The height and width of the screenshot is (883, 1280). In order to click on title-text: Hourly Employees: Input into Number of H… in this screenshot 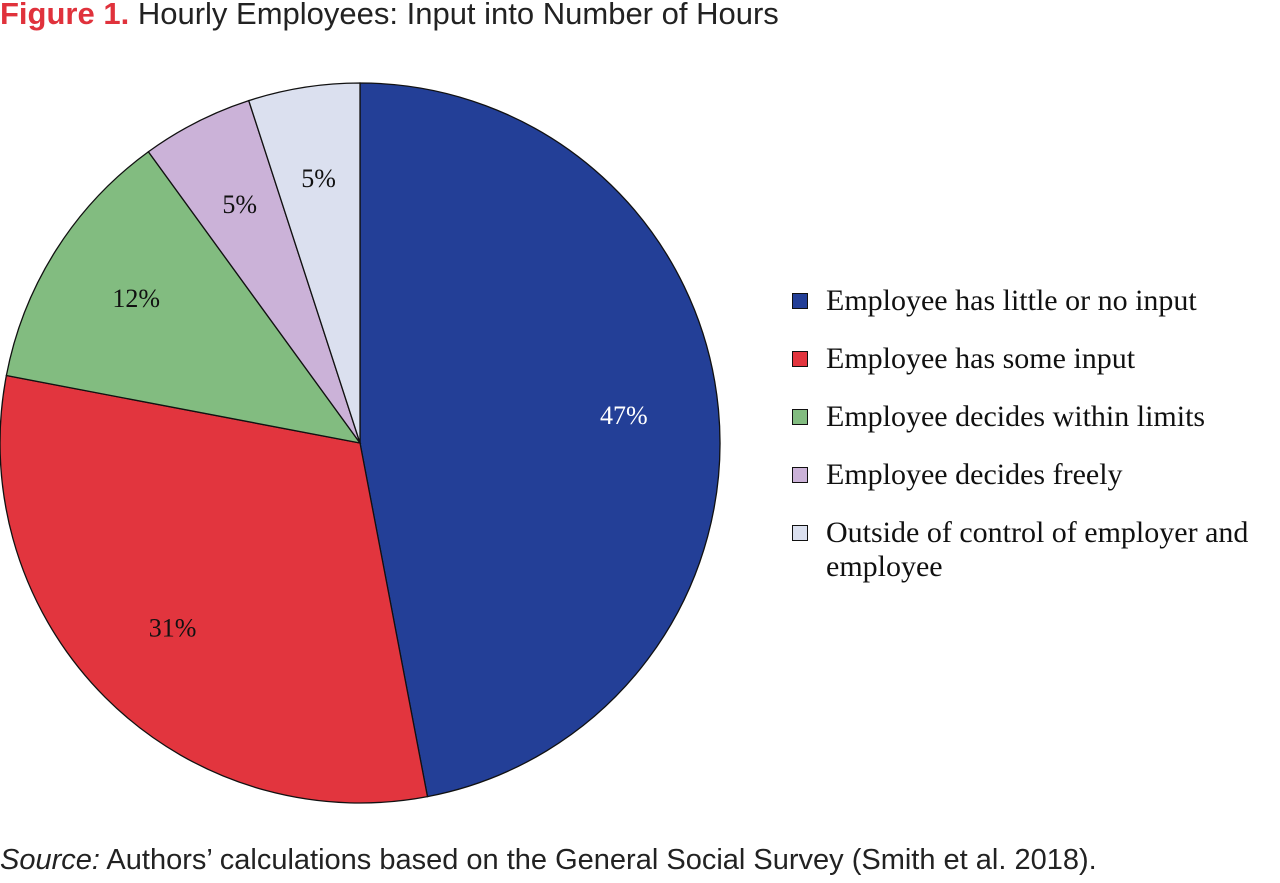, I will do `click(458, 15)`.